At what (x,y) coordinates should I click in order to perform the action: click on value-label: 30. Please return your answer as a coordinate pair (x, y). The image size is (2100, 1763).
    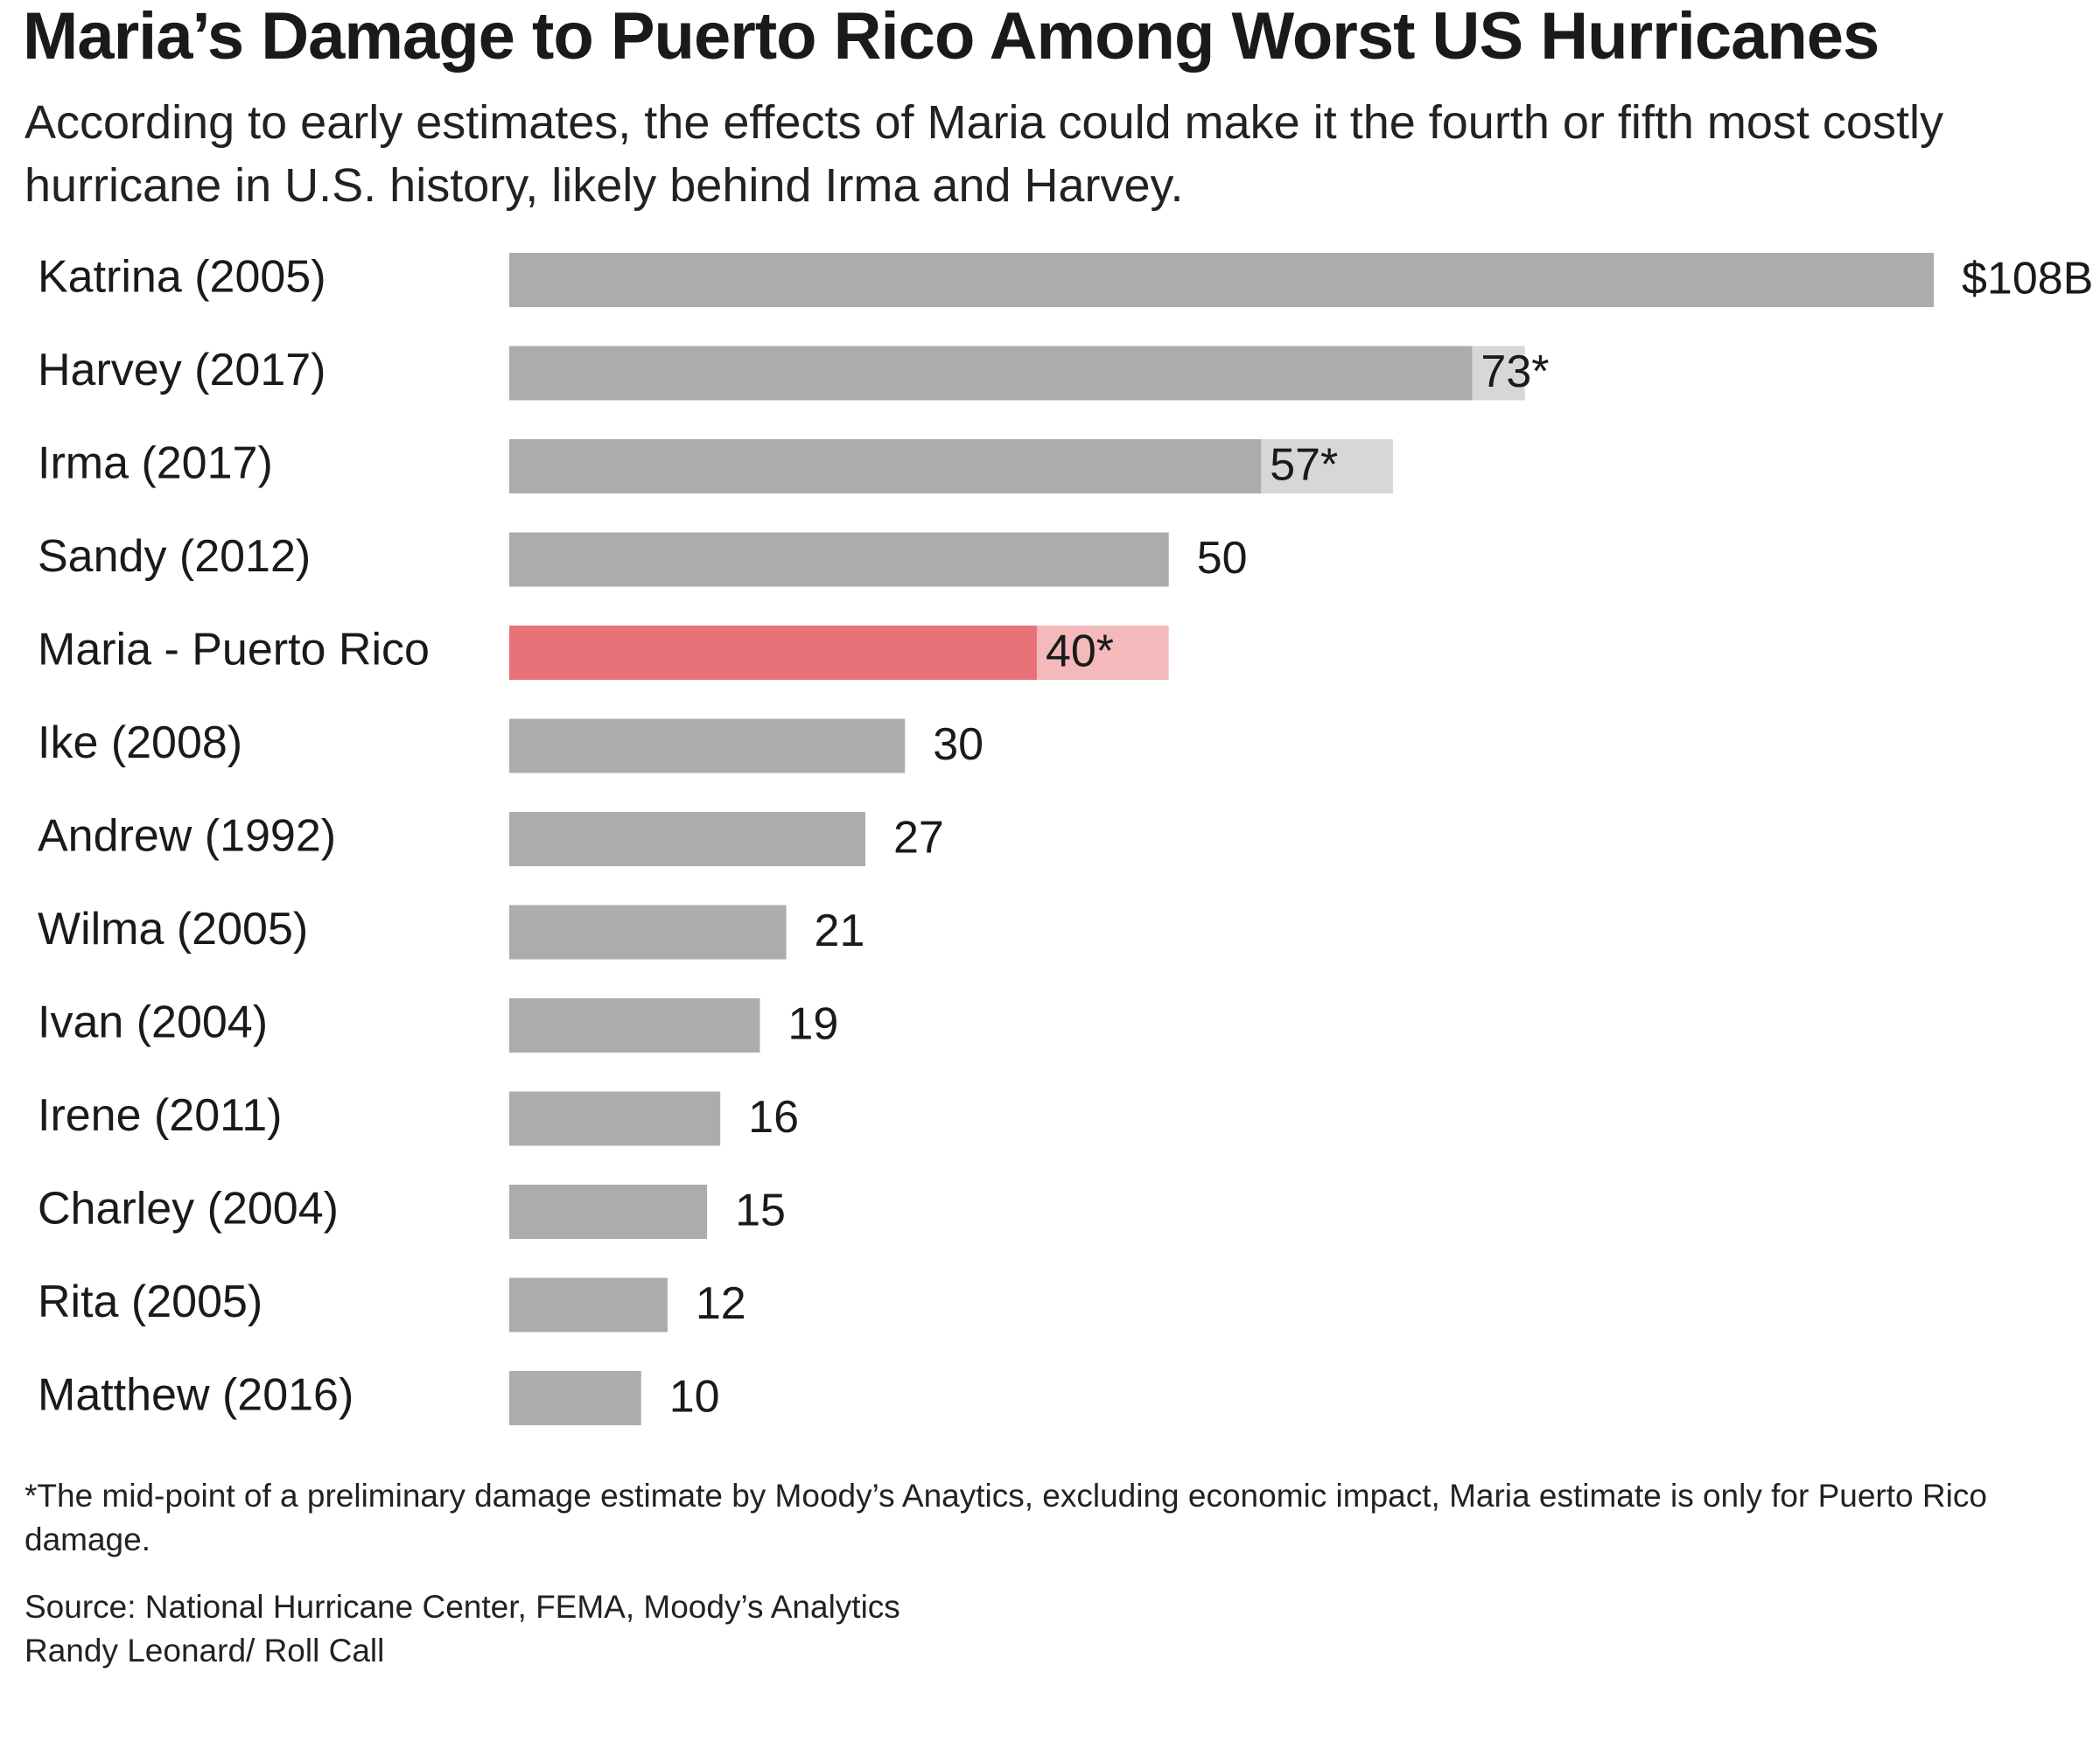
    Looking at the image, I should click on (958, 744).